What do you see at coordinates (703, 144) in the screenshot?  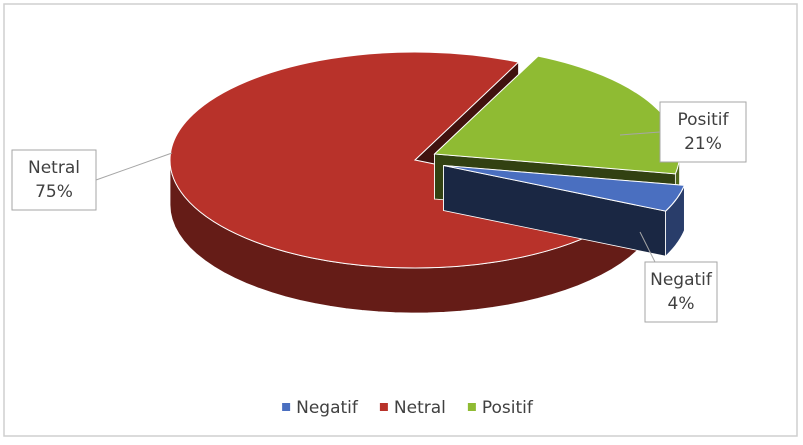 I see `data-label-value: 21%` at bounding box center [703, 144].